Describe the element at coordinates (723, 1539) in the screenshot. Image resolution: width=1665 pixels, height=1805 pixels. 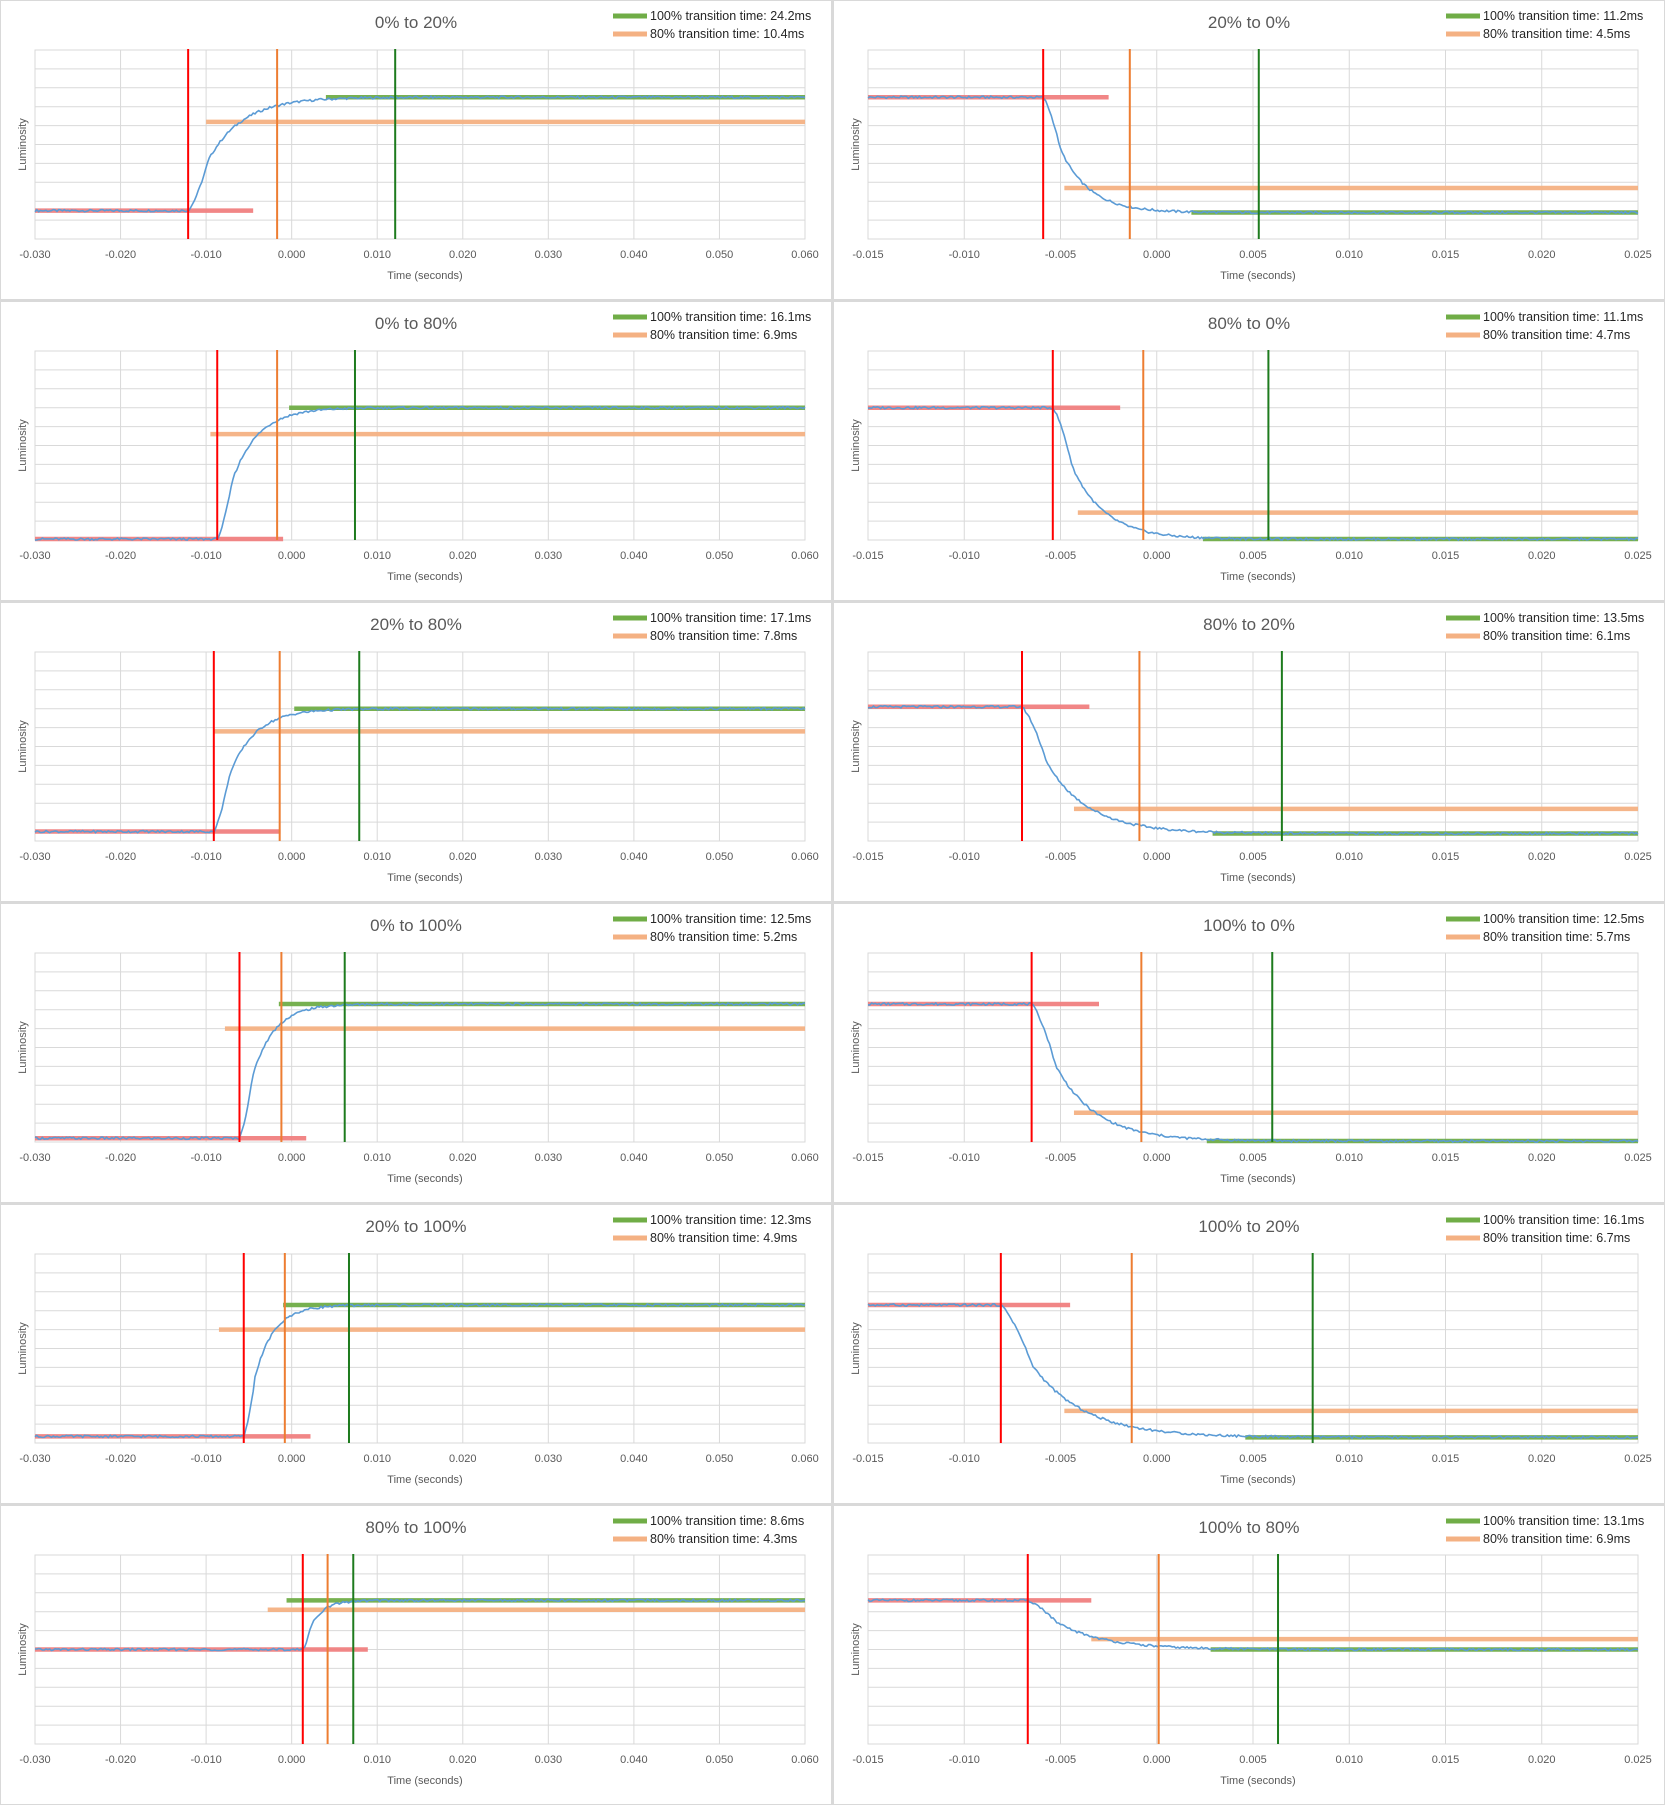
I see `legend-label: 80% transition time: 4.3ms` at that location.